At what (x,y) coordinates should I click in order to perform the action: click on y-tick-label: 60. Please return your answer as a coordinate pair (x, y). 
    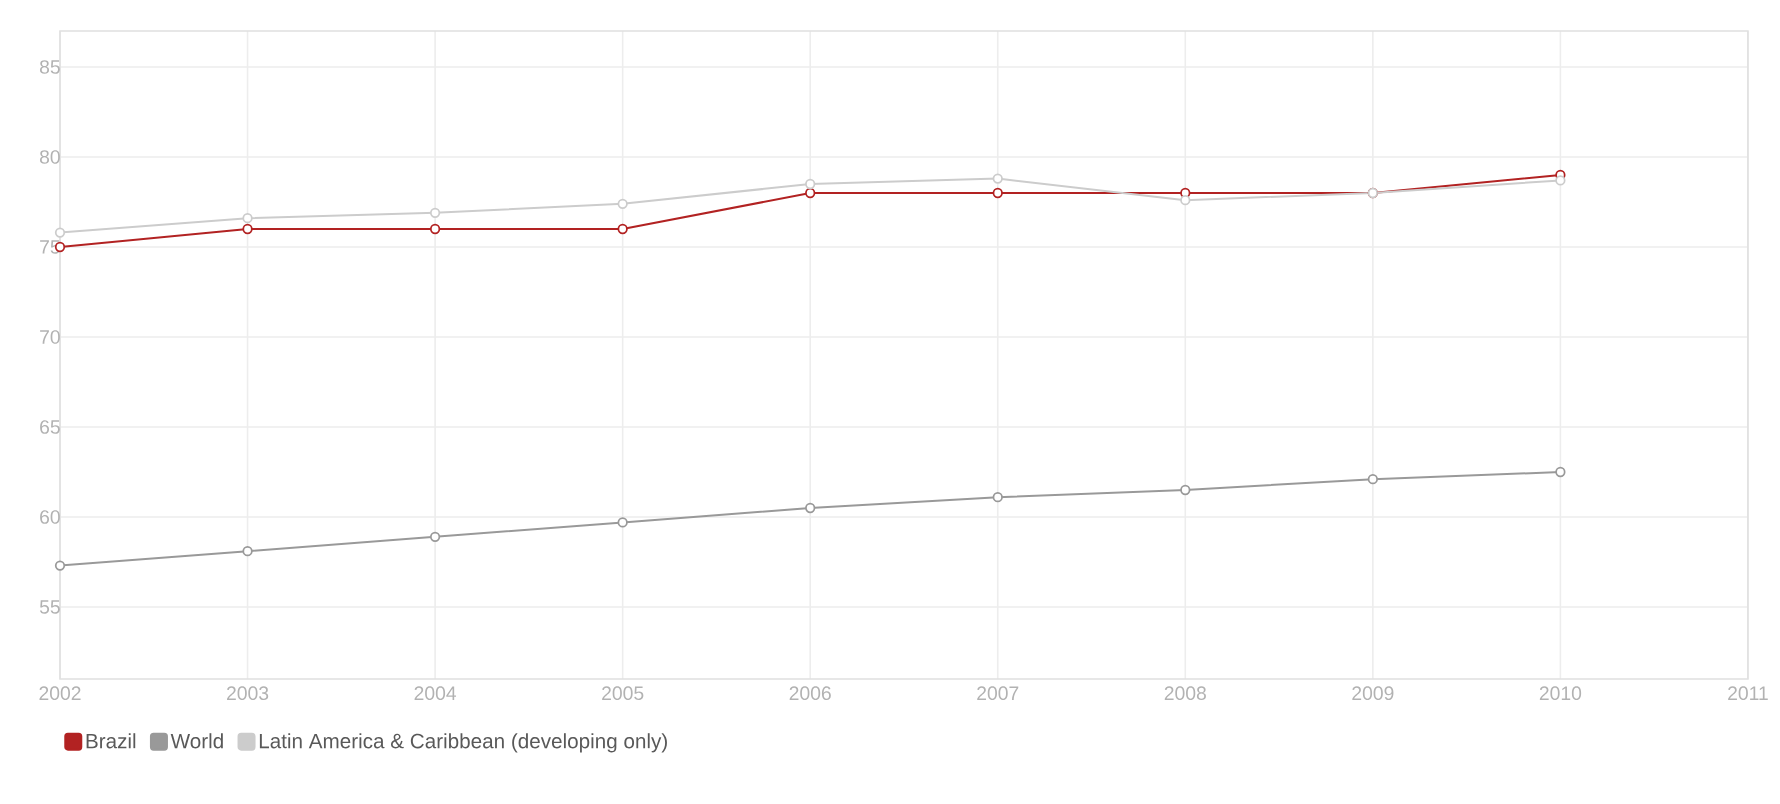
    Looking at the image, I should click on (50, 517).